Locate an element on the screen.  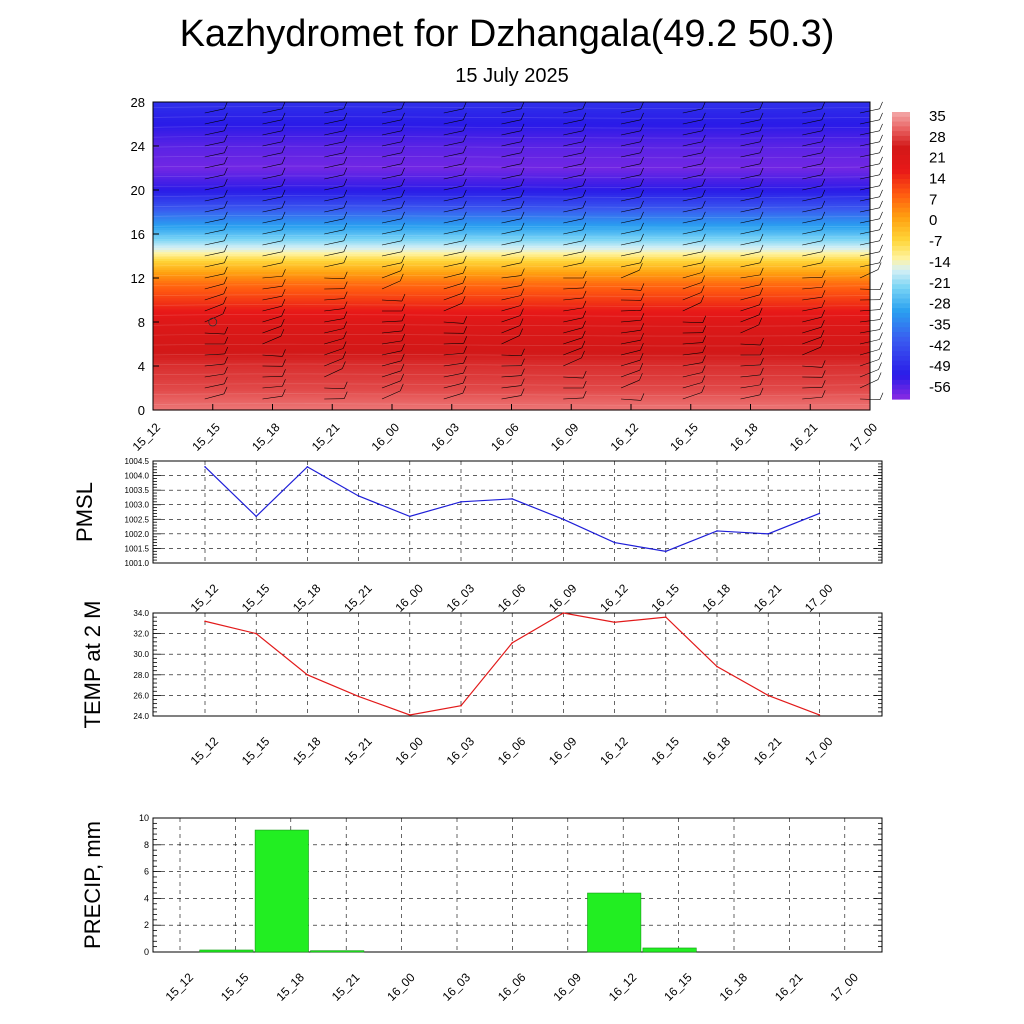
x-tick-label: 17_00 is located at coordinates (844, 987).